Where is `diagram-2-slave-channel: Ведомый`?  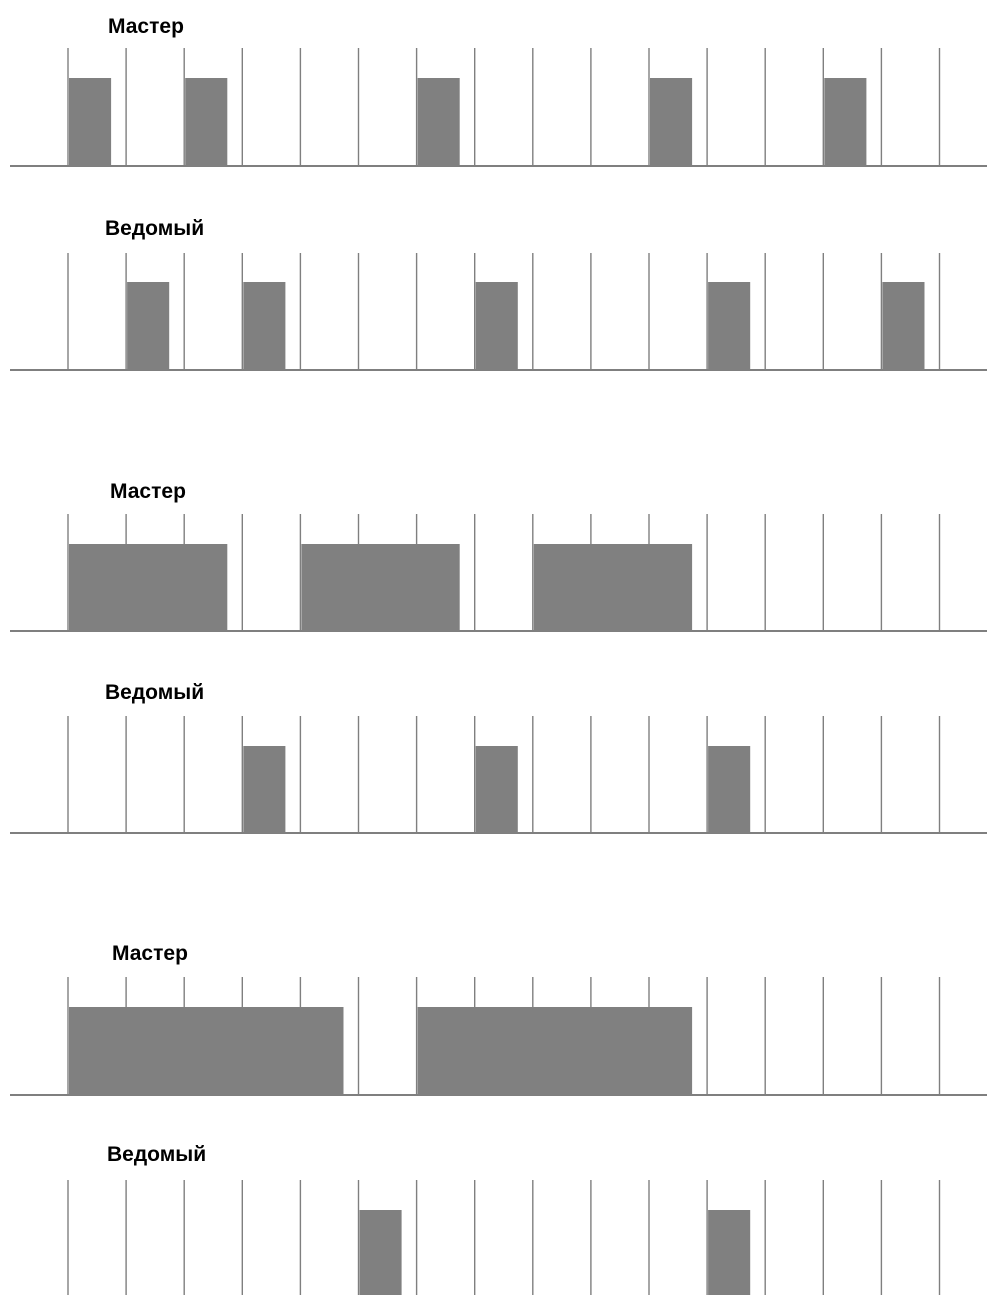 diagram-2-slave-channel: Ведомый is located at coordinates (498, 757).